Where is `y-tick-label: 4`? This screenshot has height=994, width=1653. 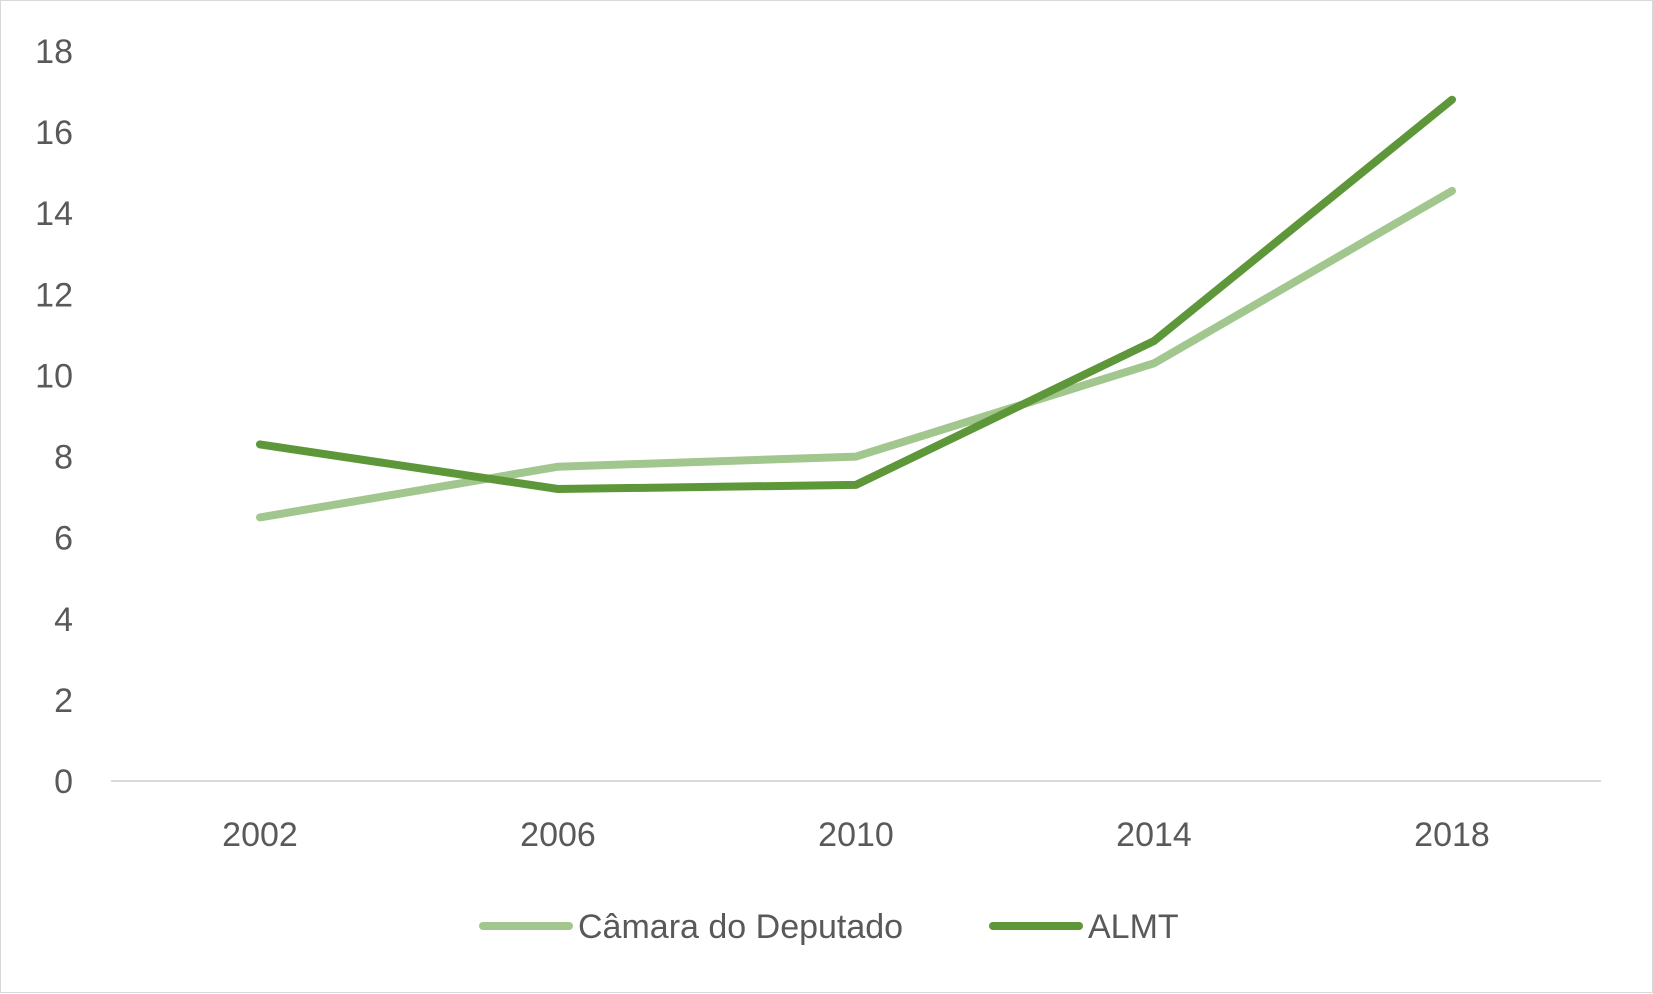
y-tick-label: 4 is located at coordinates (63, 620).